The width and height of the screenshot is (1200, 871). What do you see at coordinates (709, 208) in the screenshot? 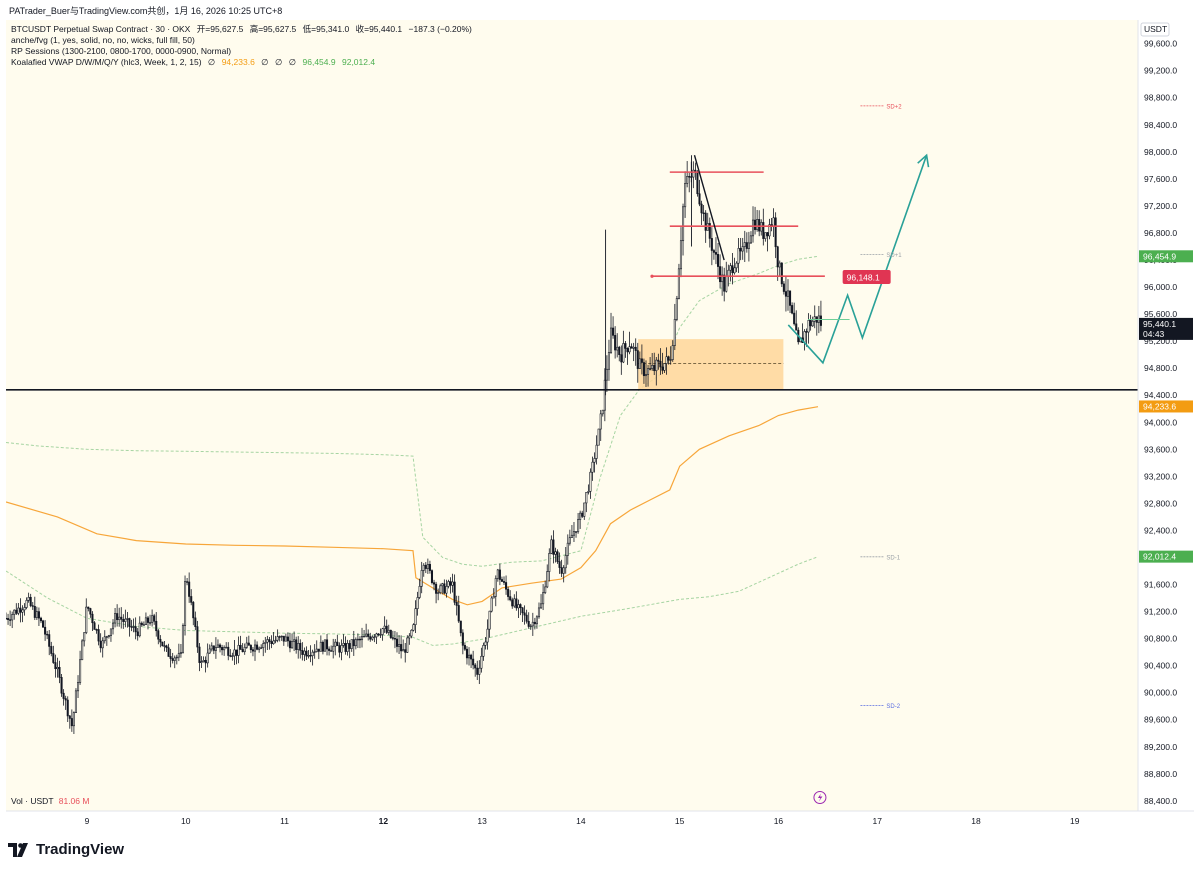
I see `trend-line` at bounding box center [709, 208].